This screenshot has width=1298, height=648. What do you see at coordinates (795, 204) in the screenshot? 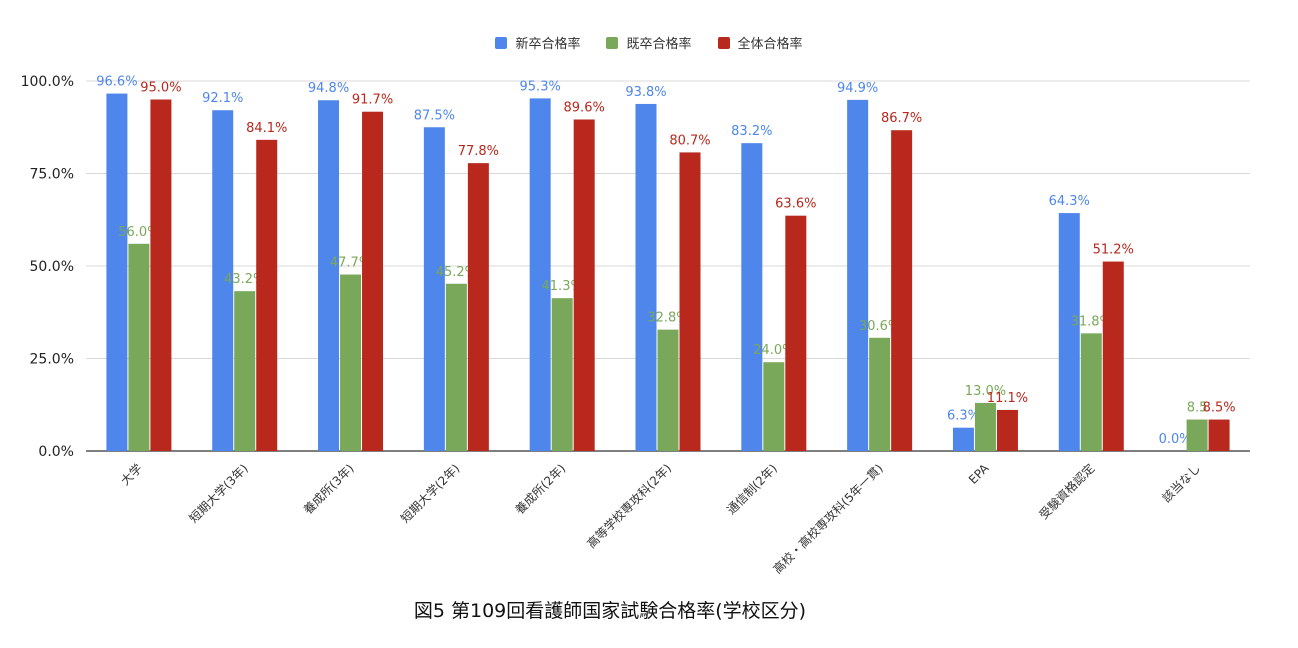
I see `data-label: 63.6%` at bounding box center [795, 204].